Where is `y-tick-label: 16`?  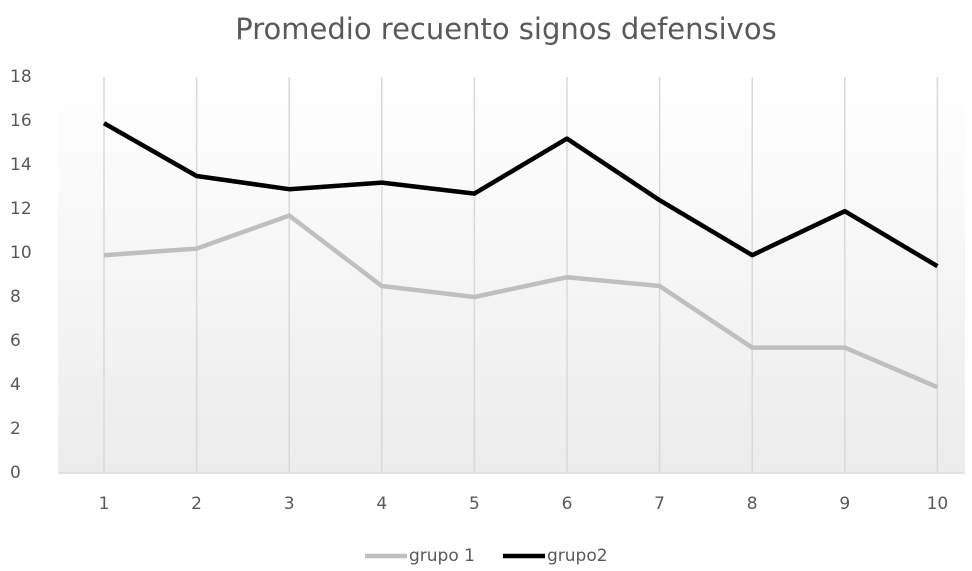
y-tick-label: 16 is located at coordinates (21, 121).